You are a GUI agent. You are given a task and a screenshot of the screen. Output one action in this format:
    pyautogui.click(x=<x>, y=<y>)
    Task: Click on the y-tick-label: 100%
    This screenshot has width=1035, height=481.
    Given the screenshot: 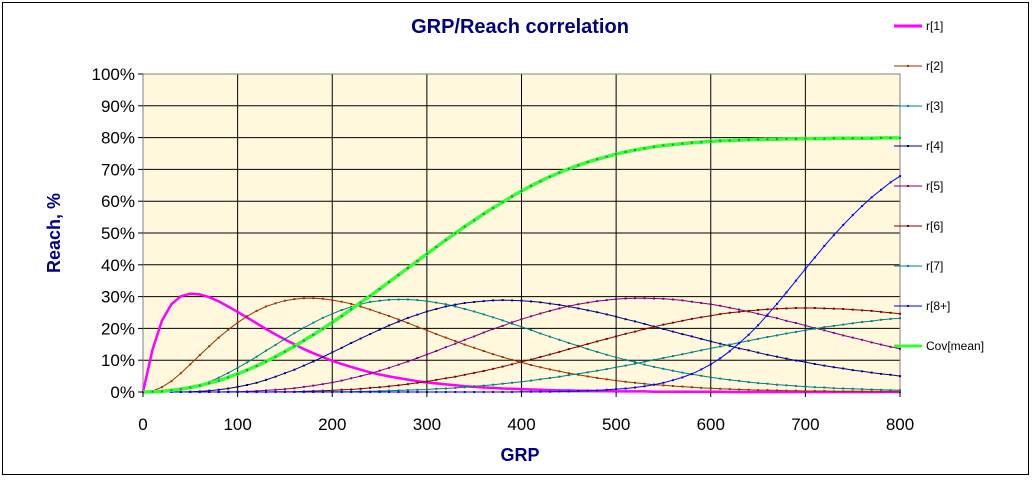 What is the action you would take?
    pyautogui.click(x=113, y=74)
    